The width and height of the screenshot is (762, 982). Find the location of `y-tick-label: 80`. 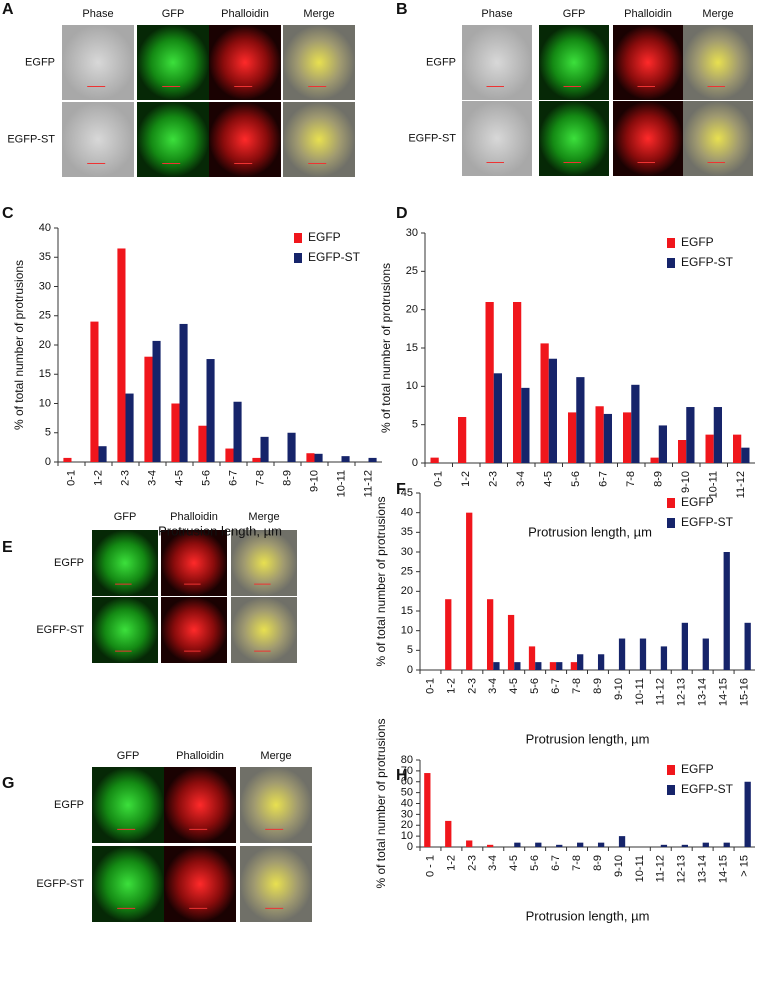

y-tick-label: 80 is located at coordinates (407, 760).